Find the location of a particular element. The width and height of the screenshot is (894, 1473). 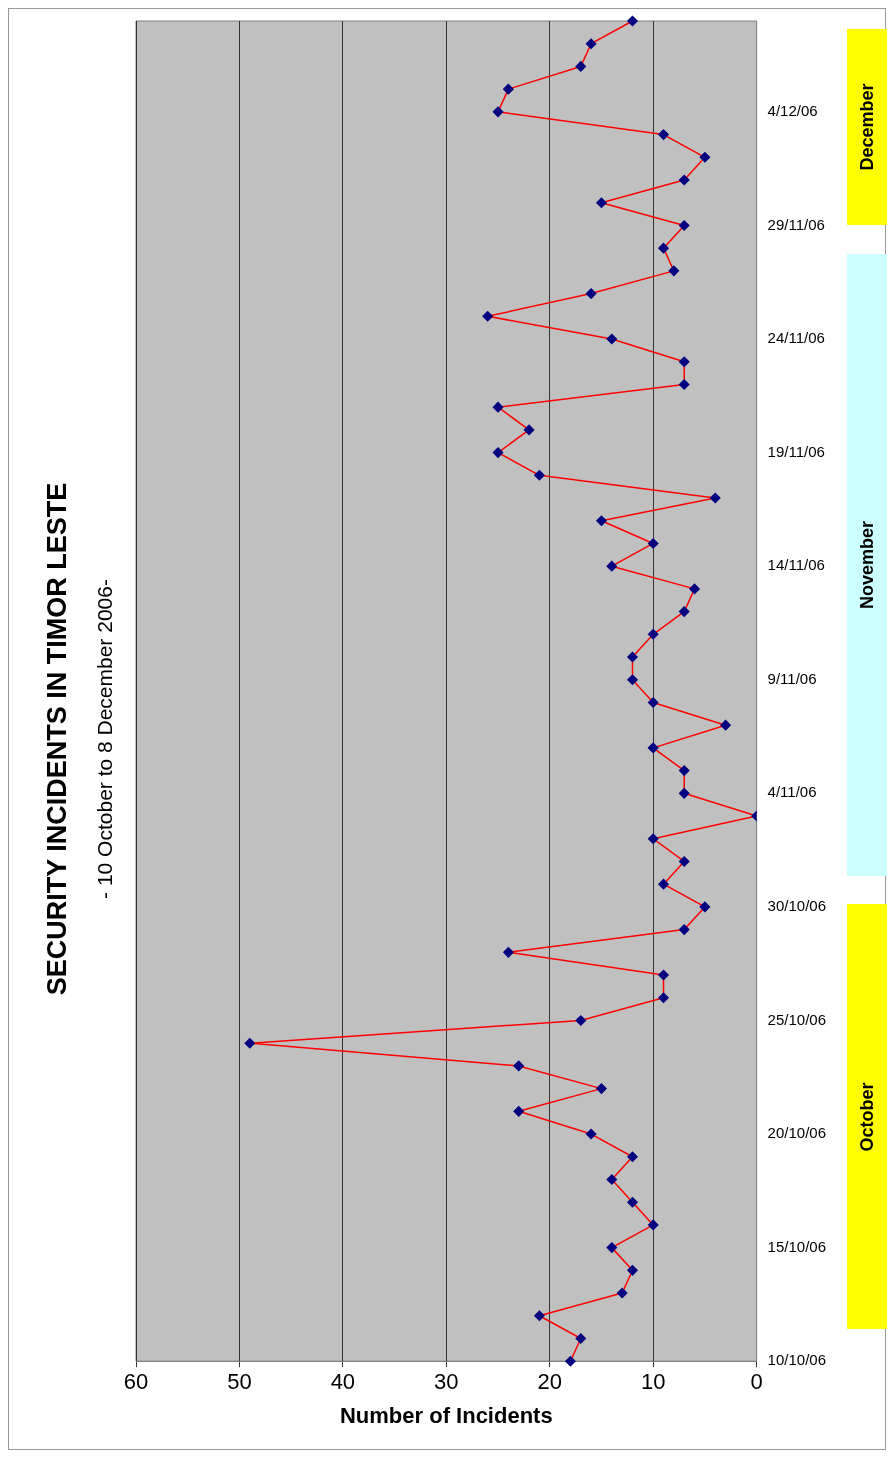

y-tick-label: 29/11/06 is located at coordinates (796, 224).